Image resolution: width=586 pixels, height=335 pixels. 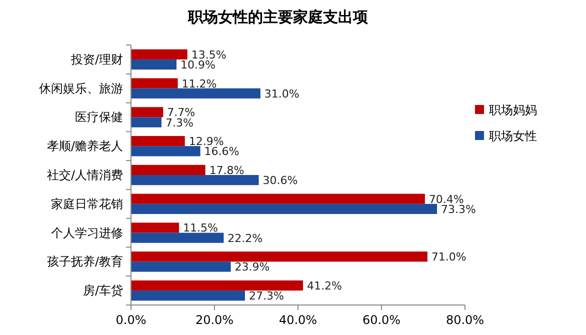 What do you see at coordinates (199, 83) in the screenshot?
I see `data-label: 11.2%` at bounding box center [199, 83].